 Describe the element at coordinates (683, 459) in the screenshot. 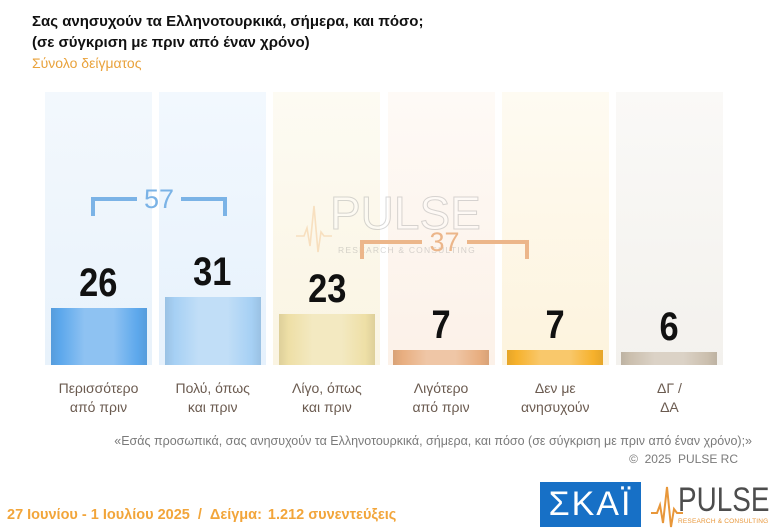

I see `copyright: © 2025 PULSE RC` at that location.